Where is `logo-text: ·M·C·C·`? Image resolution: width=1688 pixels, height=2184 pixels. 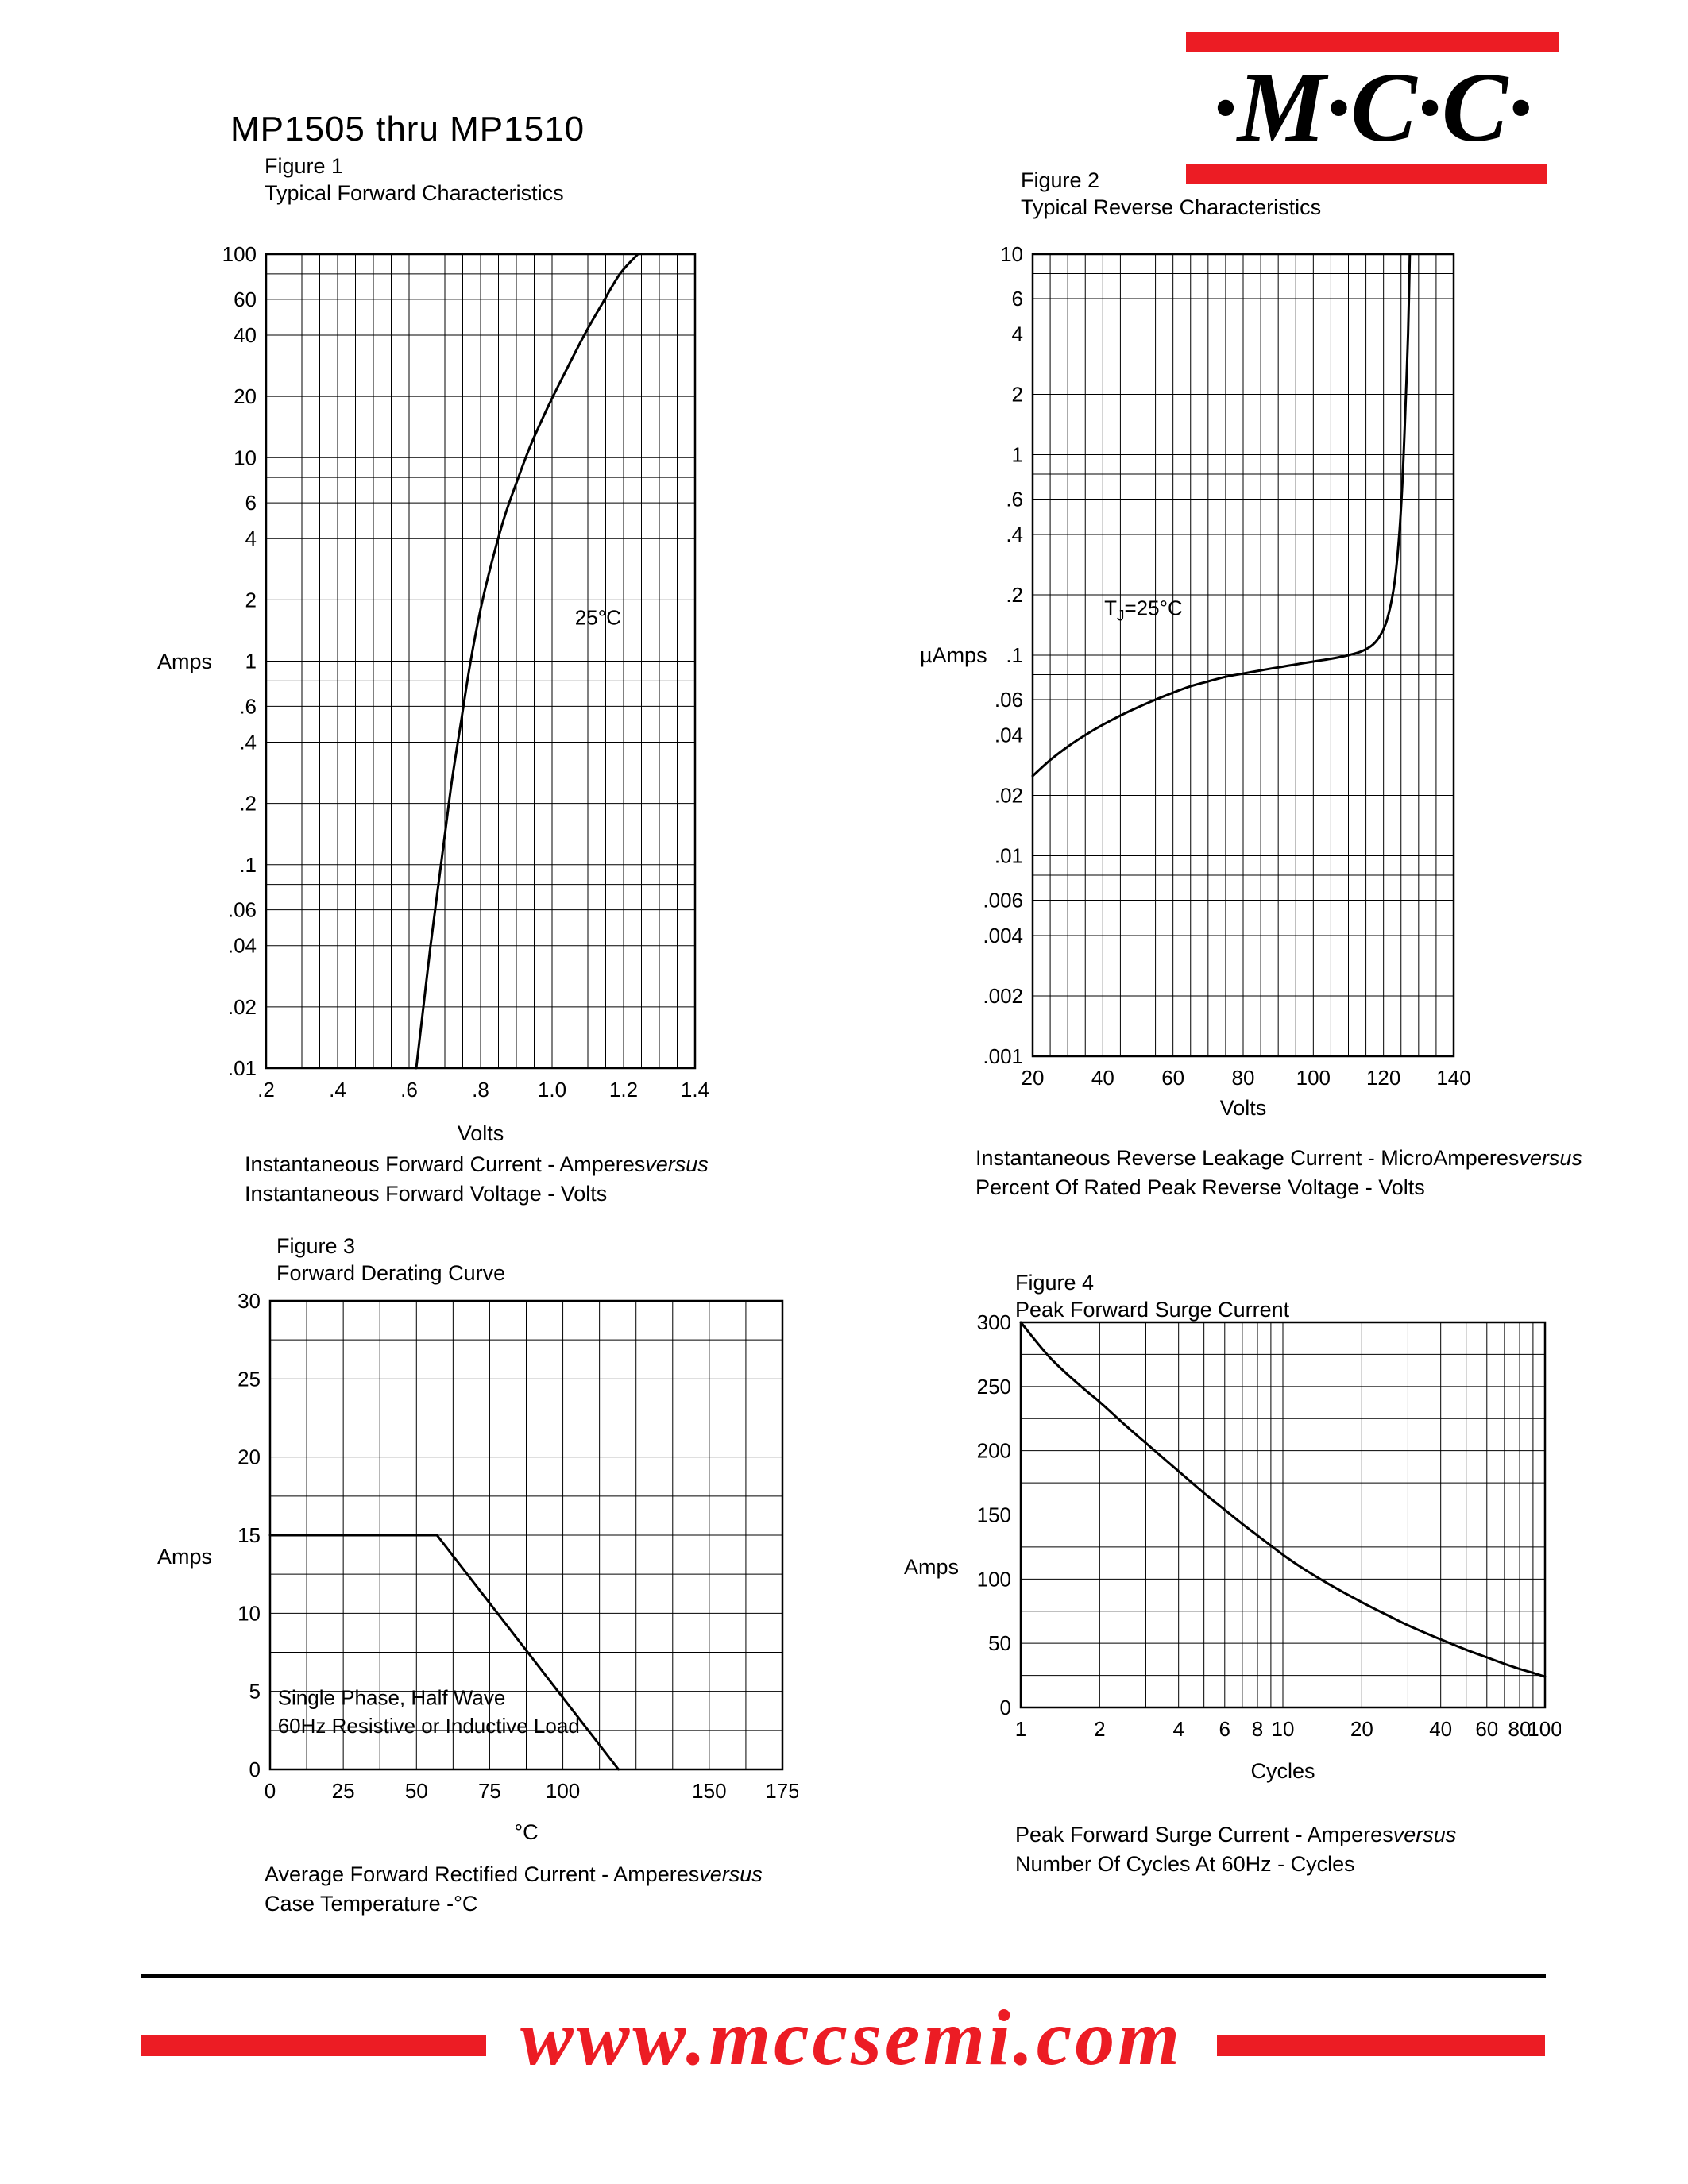
logo-text: ·M·C·C· is located at coordinates (1373, 108).